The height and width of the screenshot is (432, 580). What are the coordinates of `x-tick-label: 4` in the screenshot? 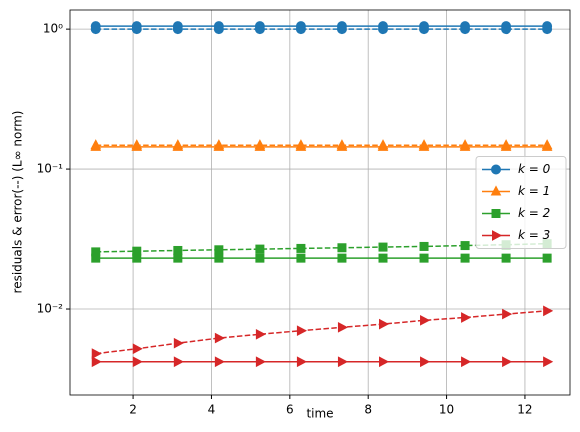 It's located at (212, 410).